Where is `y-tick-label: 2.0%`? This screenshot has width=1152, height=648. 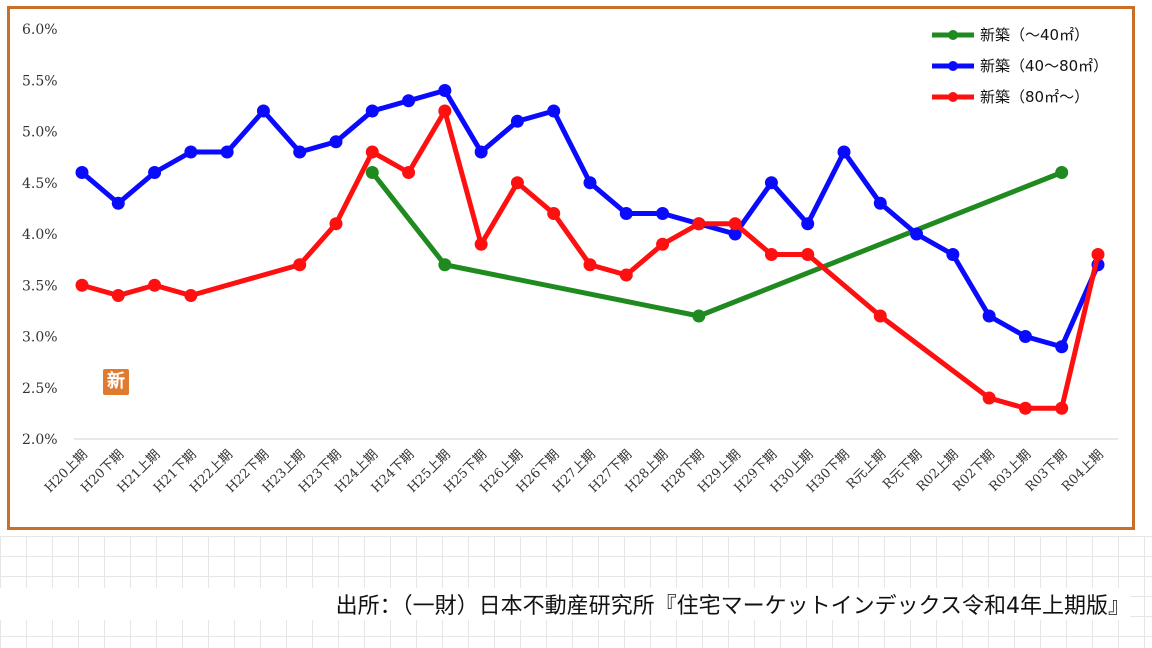 y-tick-label: 2.0% is located at coordinates (40, 440).